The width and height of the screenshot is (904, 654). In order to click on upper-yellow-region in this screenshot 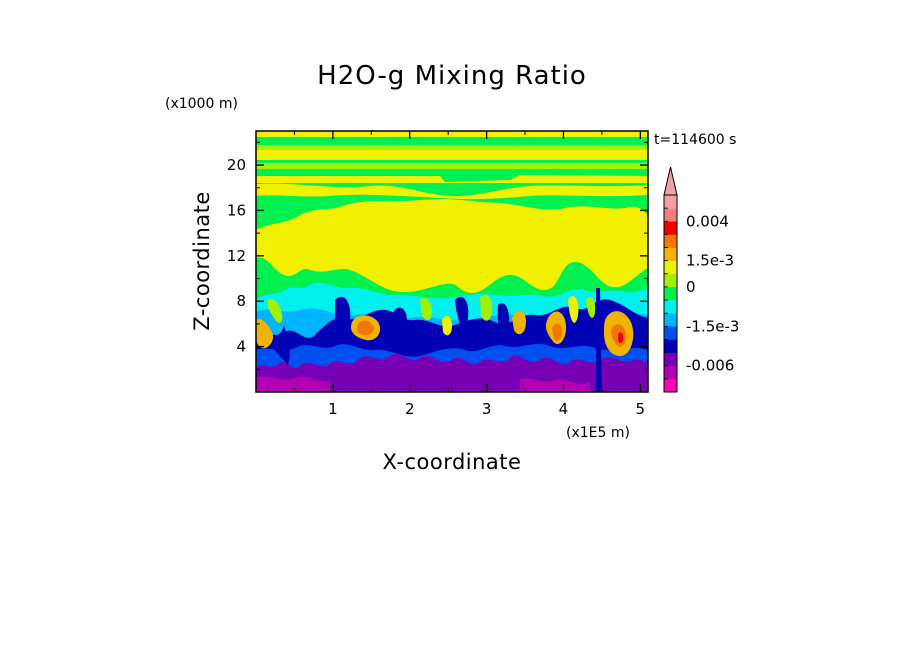, I will do `click(452, 246)`.